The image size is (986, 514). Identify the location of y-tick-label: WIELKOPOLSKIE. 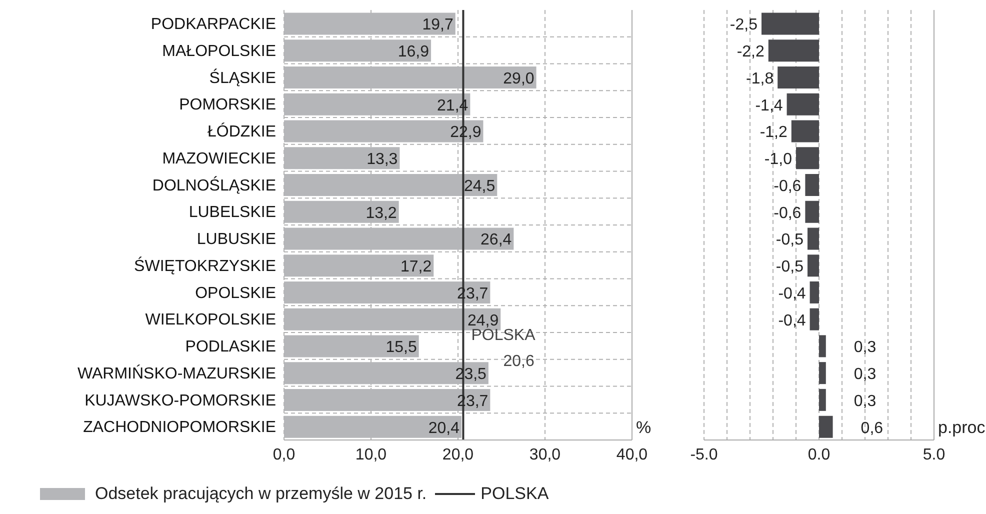
(210, 320).